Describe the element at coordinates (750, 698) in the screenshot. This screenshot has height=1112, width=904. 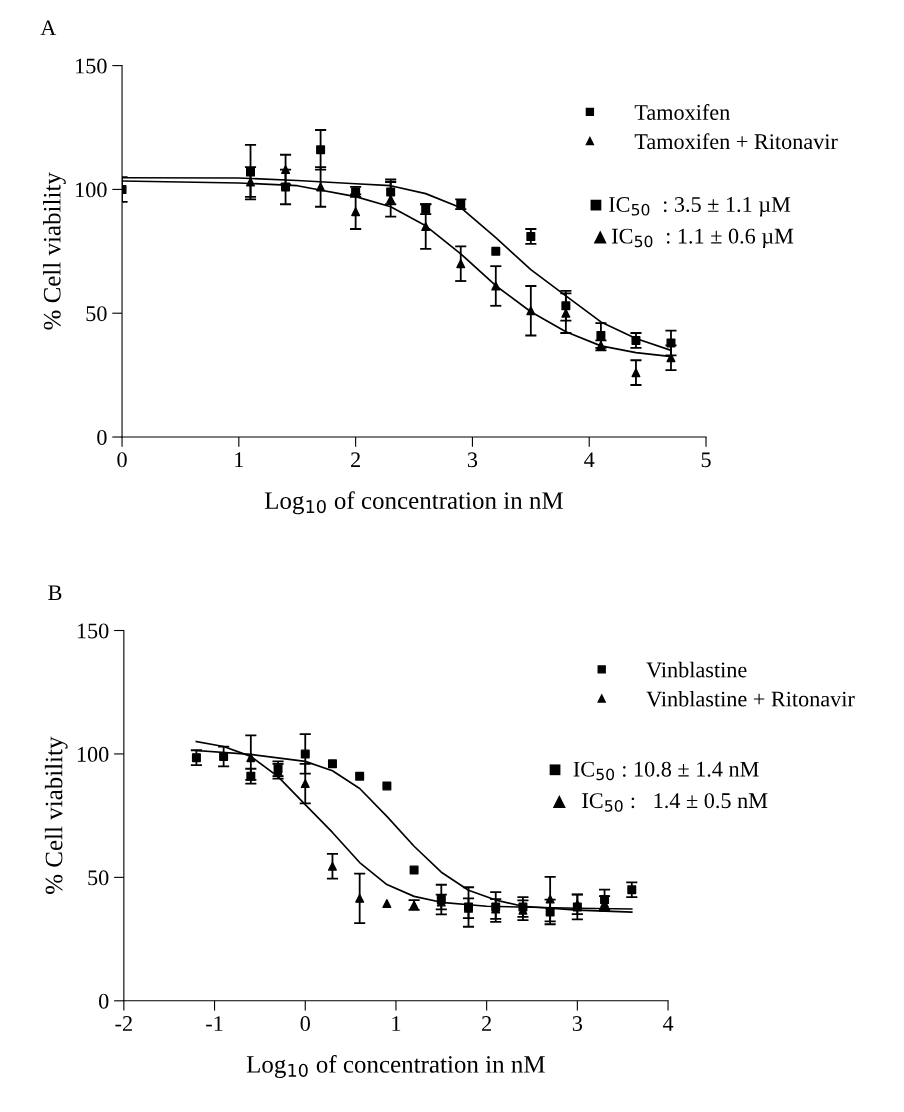
I see `legend-label: Vinblastine + Ritonavir` at that location.